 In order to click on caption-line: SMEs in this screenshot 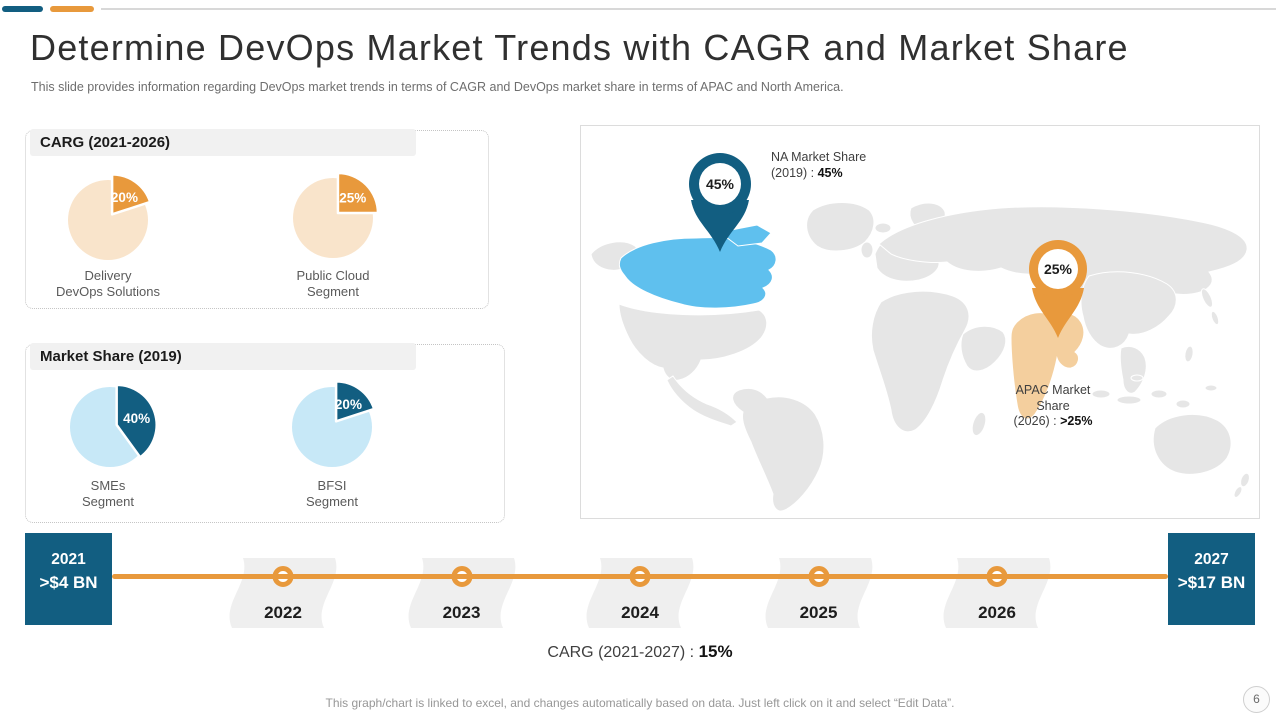, I will do `click(108, 485)`.